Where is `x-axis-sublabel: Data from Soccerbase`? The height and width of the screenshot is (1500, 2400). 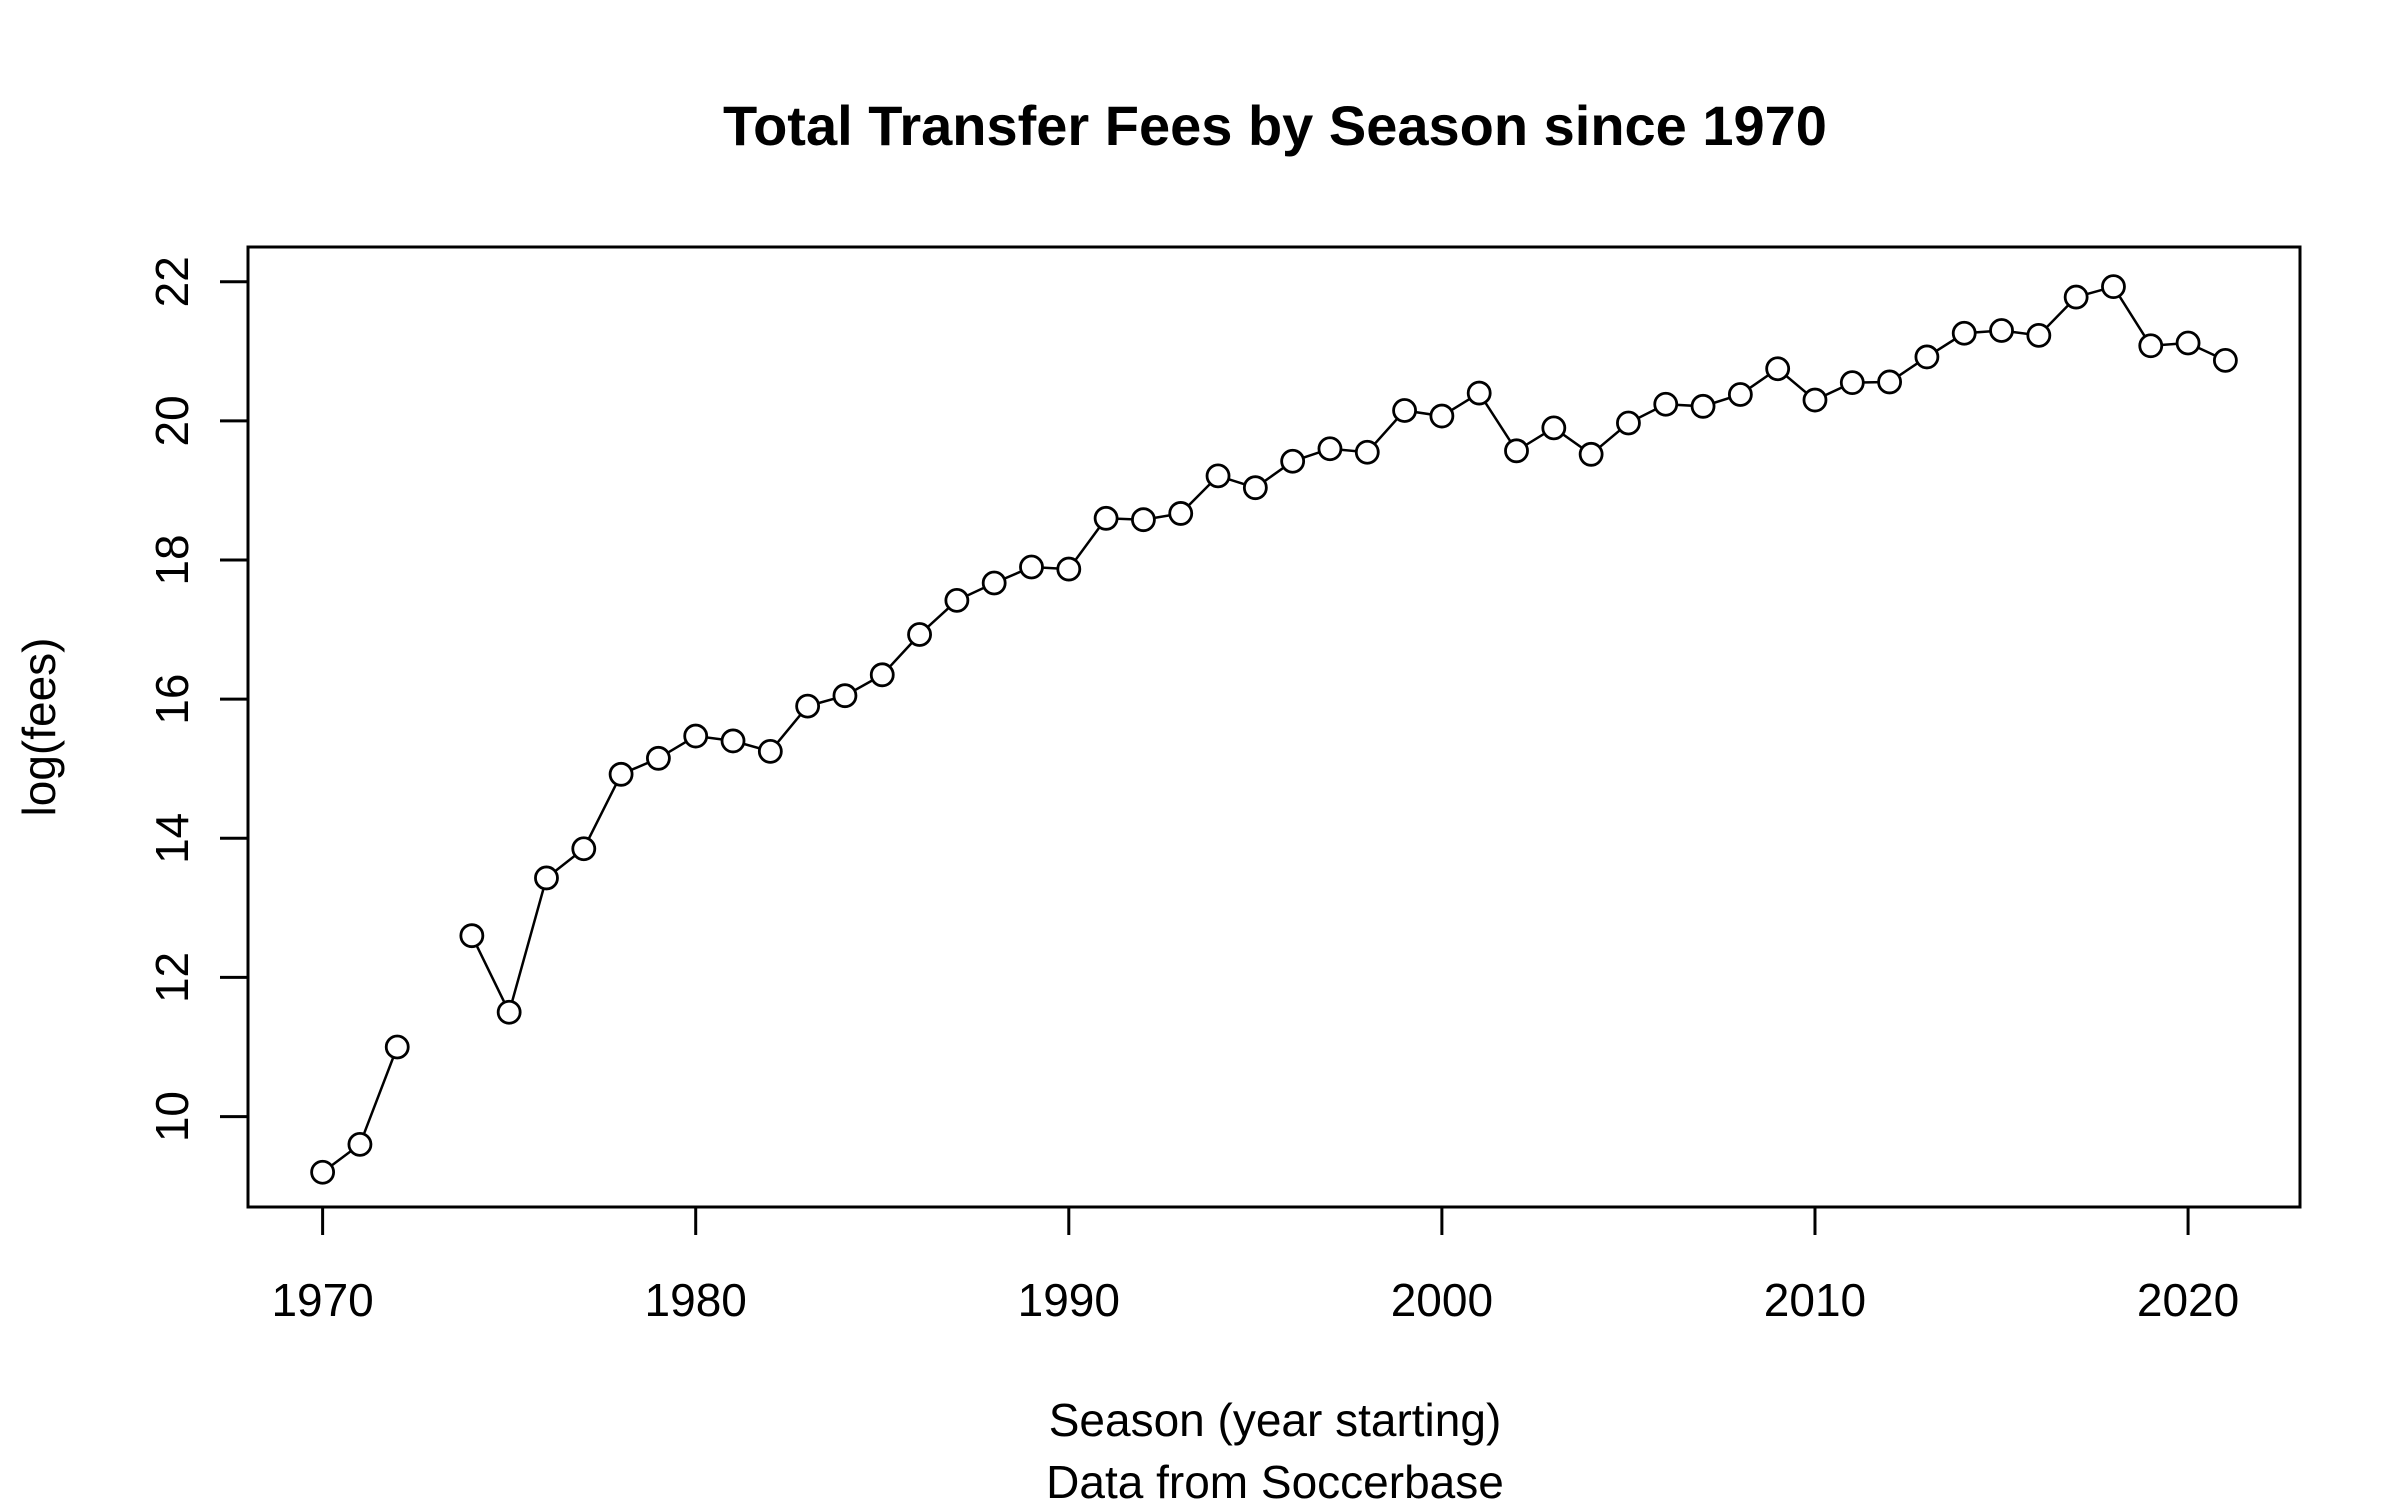 x-axis-sublabel: Data from Soccerbase is located at coordinates (1275, 1478).